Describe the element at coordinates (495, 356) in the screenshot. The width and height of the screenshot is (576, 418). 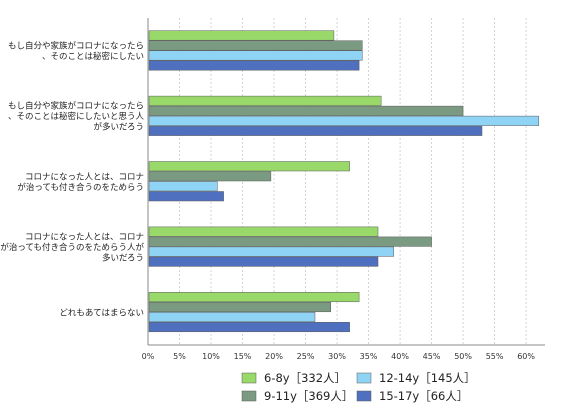
I see `x-tick-label: 55%` at that location.